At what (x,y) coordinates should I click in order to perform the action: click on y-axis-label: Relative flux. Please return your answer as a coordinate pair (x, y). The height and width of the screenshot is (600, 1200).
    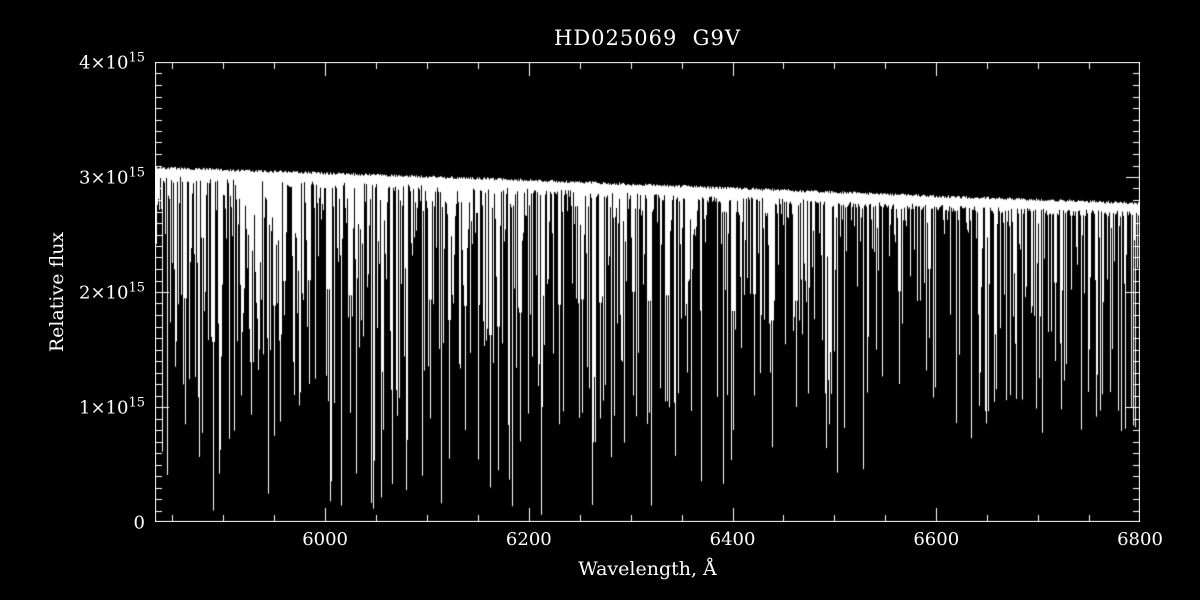
    Looking at the image, I should click on (57, 292).